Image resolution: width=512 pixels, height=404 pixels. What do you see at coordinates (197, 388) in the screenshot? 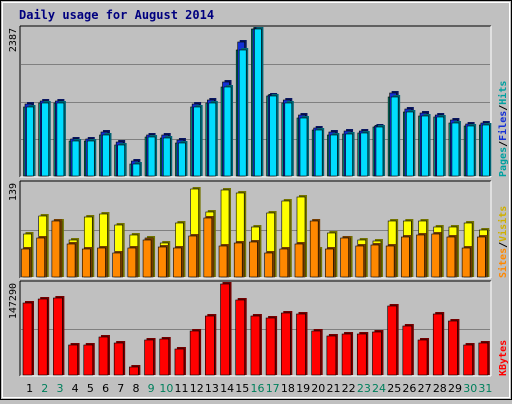
I see `x-tick-label: 12` at bounding box center [197, 388].